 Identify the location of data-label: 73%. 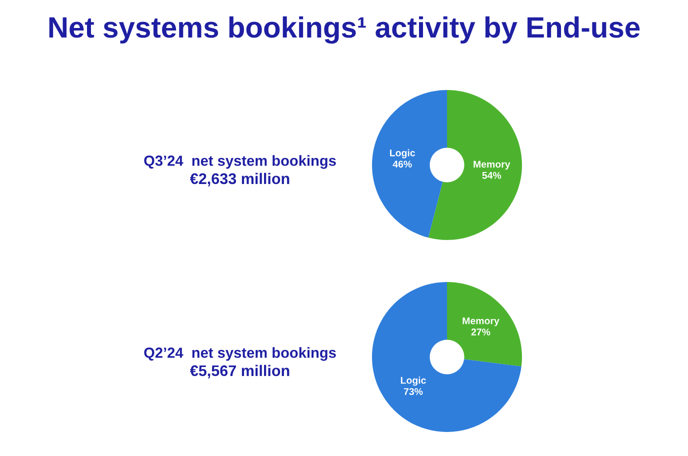
(413, 391).